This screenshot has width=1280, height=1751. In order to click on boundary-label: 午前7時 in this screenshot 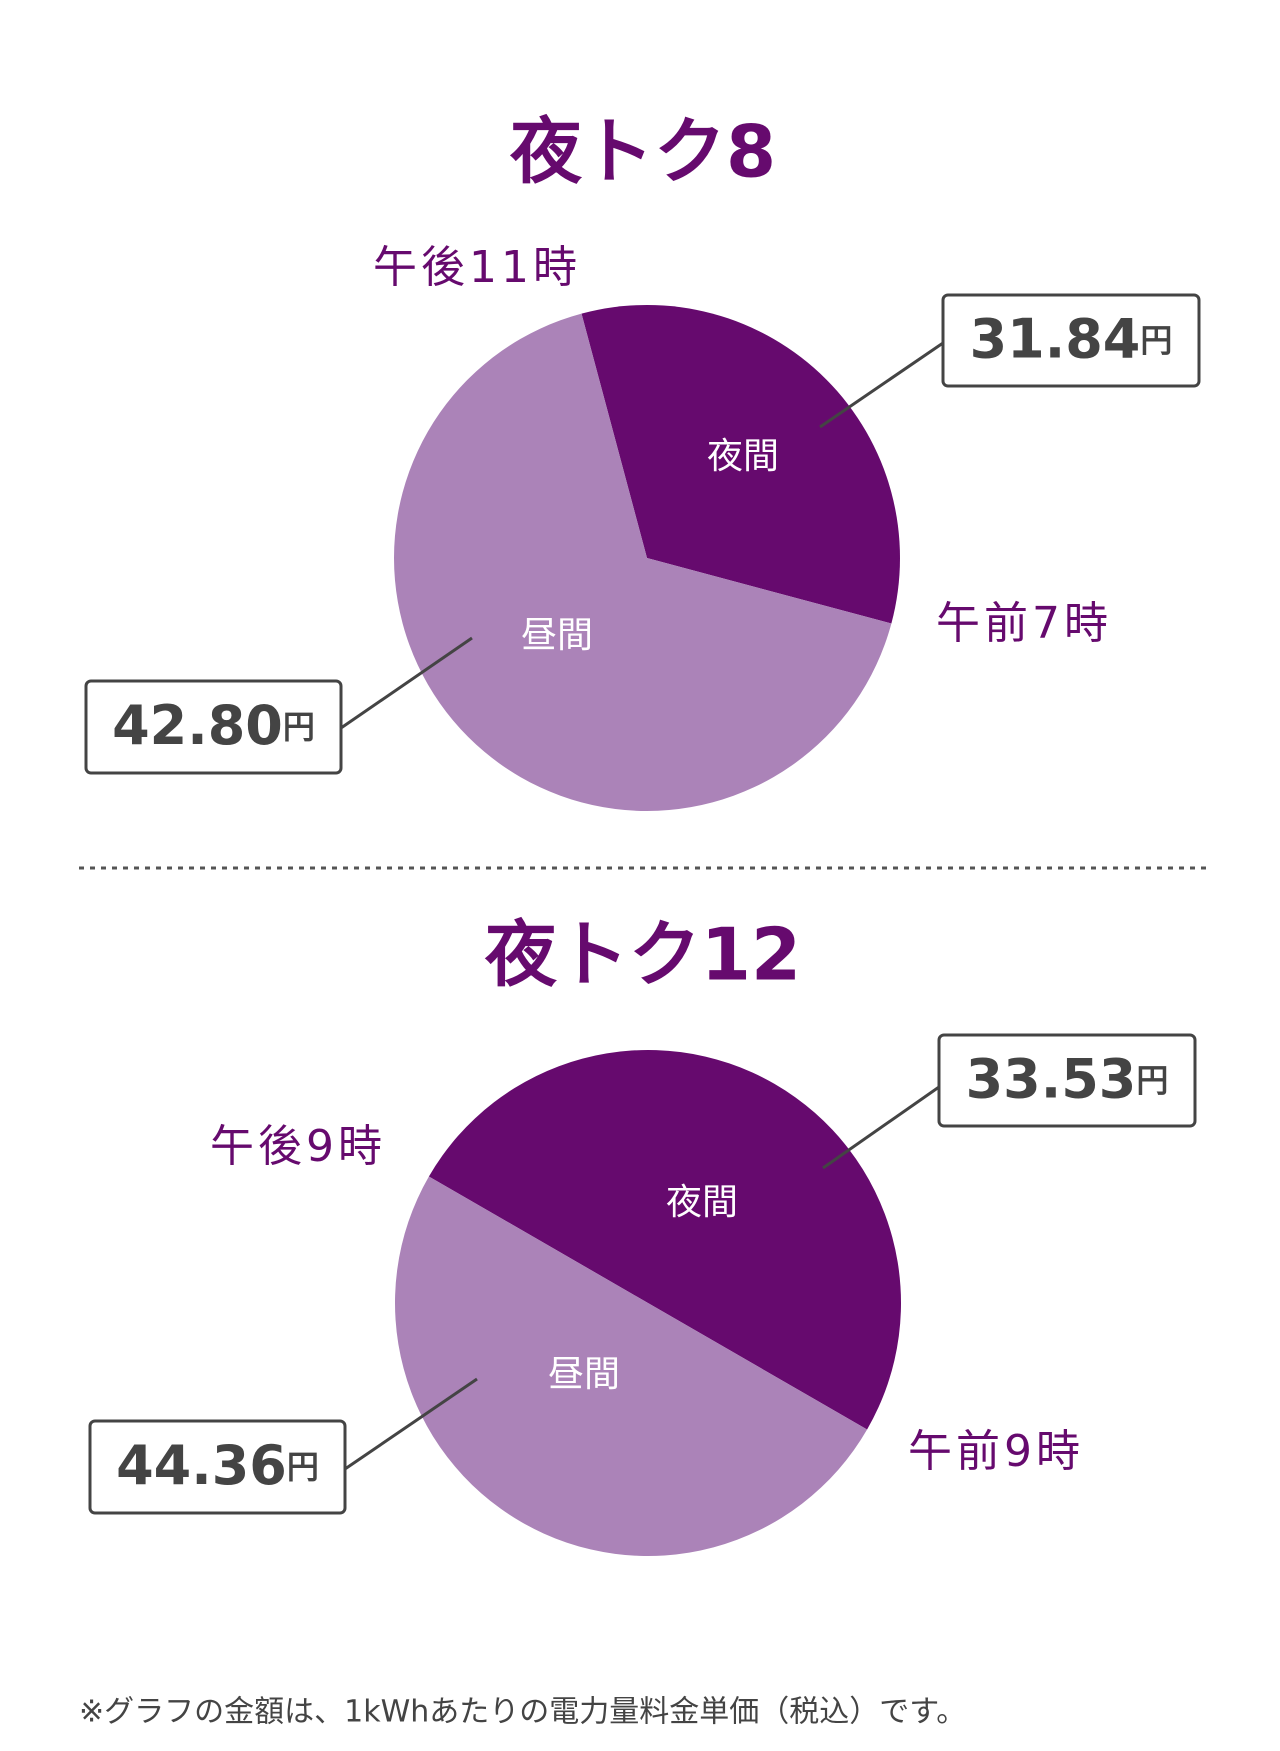, I will do `click(1024, 623)`.